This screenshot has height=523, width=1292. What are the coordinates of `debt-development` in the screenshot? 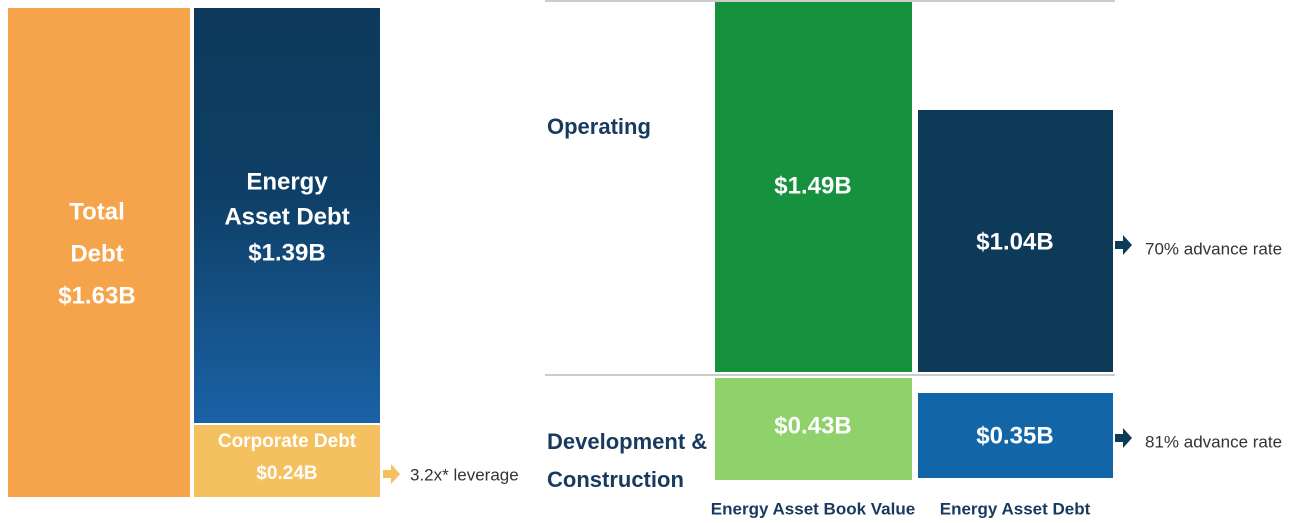 It's located at (1015, 435).